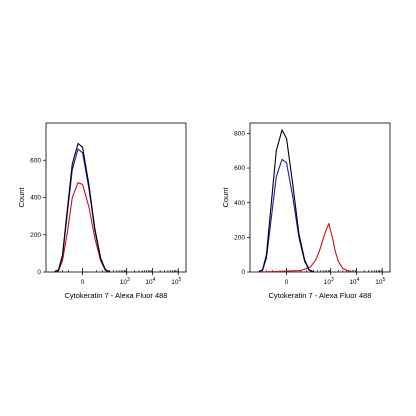 This screenshot has width=416, height=416. Describe the element at coordinates (239, 134) in the screenshot. I see `y-tick-label: 800` at that location.